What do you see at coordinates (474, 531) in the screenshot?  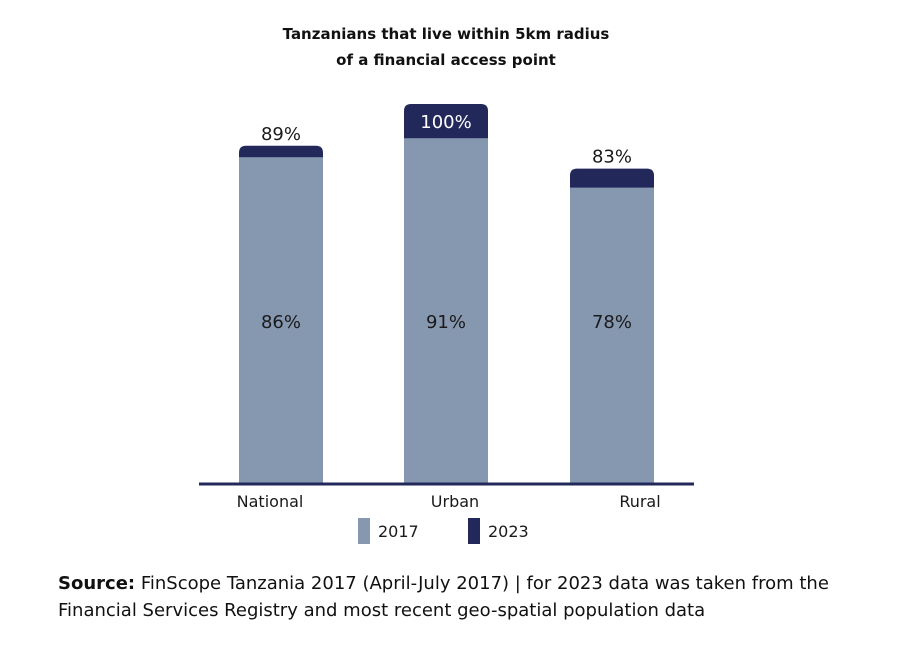 I see `legend-swatch-2023` at bounding box center [474, 531].